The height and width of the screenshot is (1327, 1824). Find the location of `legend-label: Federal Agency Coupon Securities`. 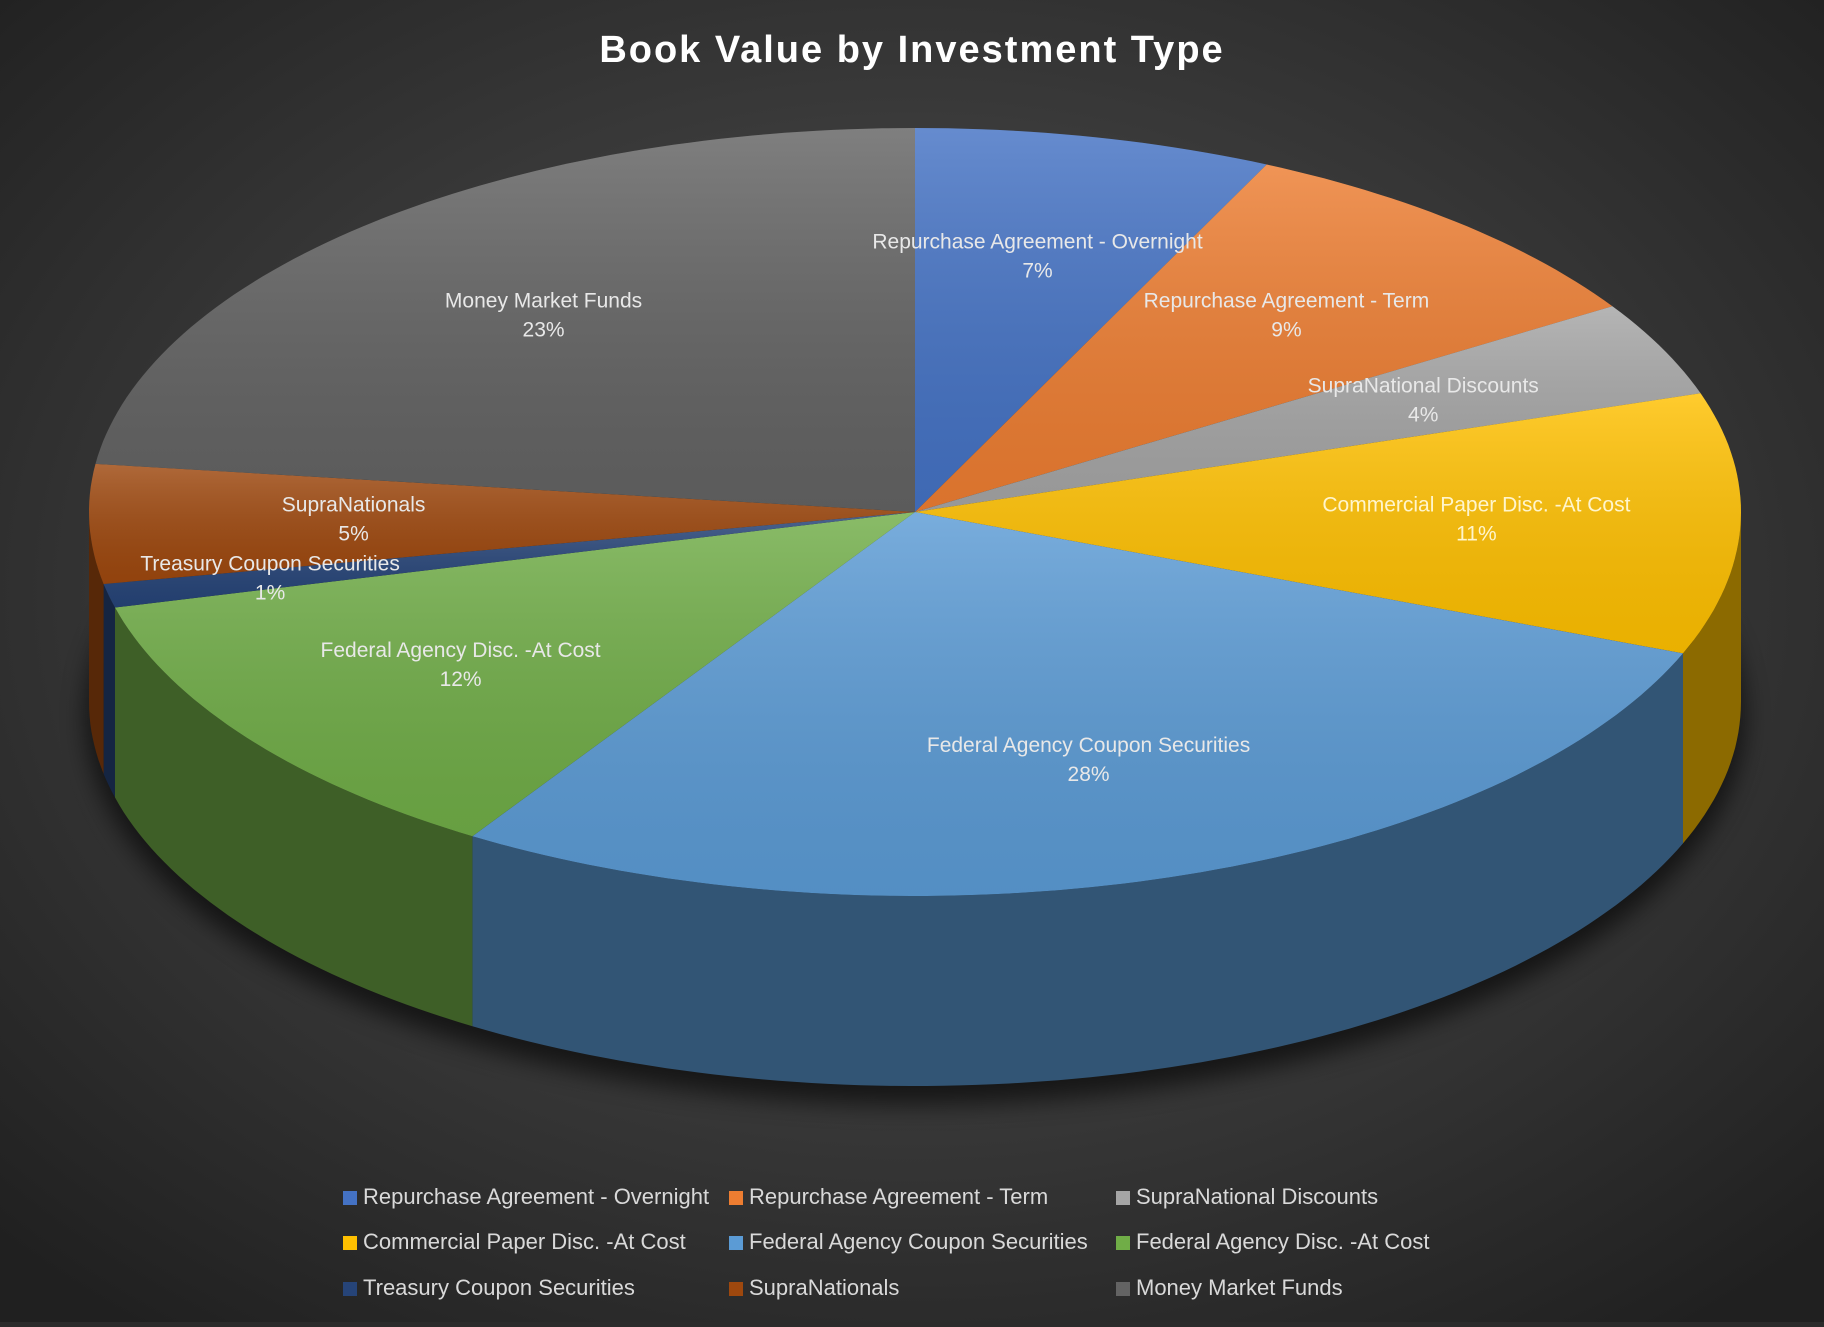

legend-label: Federal Agency Coupon Securities is located at coordinates (918, 1241).